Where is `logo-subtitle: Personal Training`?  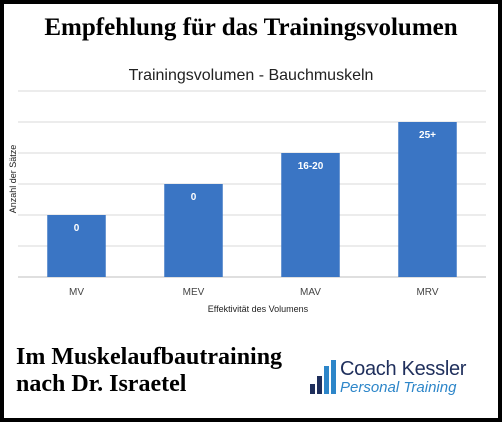 logo-subtitle: Personal Training is located at coordinates (398, 387).